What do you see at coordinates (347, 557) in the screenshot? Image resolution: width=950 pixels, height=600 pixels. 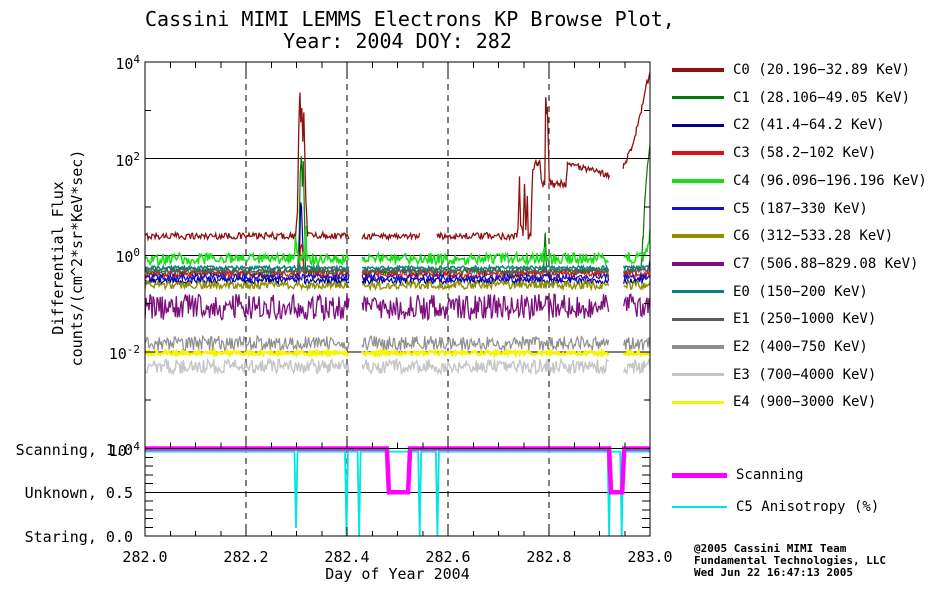 I see `x-tick-label-282.4: 282.4` at bounding box center [347, 557].